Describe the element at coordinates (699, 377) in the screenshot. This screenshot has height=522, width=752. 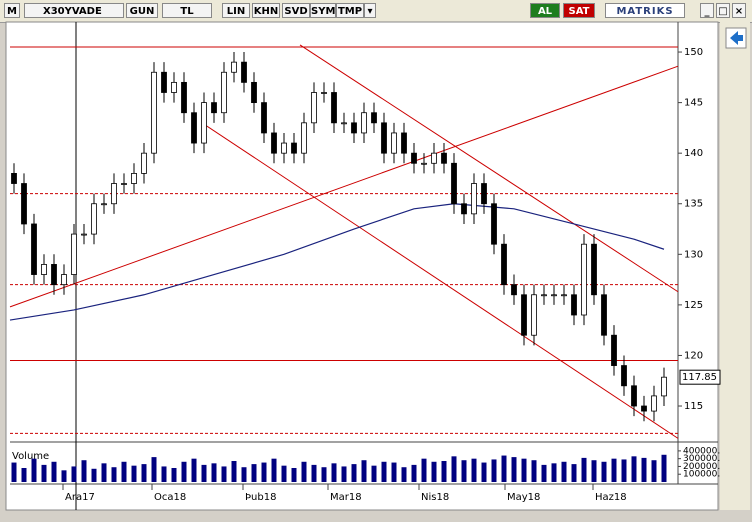
I see `last-price-label: 117.85` at that location.